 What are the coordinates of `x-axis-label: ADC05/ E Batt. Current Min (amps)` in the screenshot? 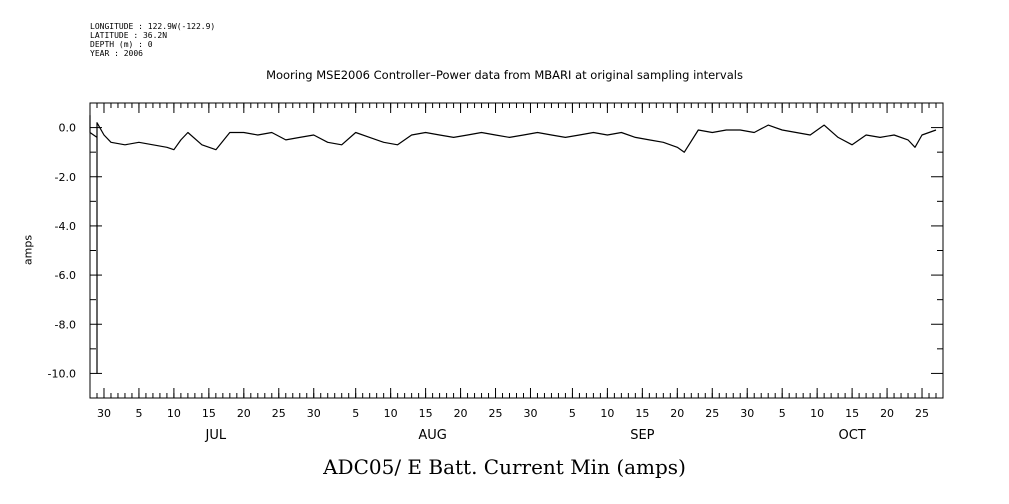 It's located at (504, 467).